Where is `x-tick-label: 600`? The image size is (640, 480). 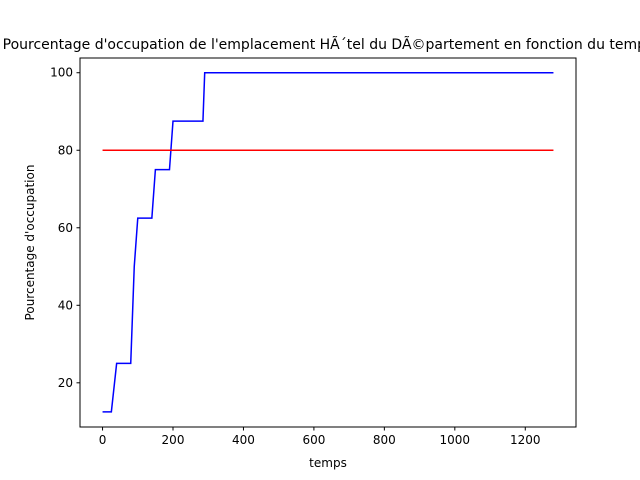 x-tick-label: 600 is located at coordinates (313, 440).